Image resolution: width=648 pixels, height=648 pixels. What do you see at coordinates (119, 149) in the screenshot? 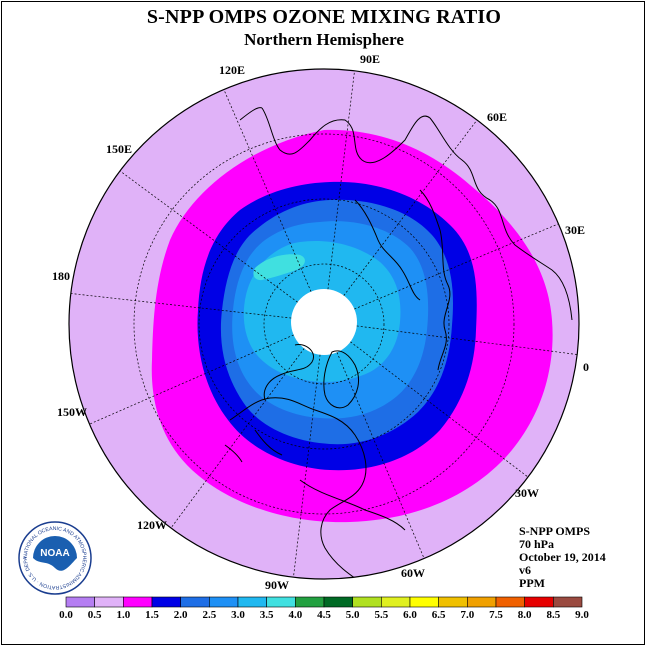
I see `lon-label-150e: 150E` at bounding box center [119, 149].